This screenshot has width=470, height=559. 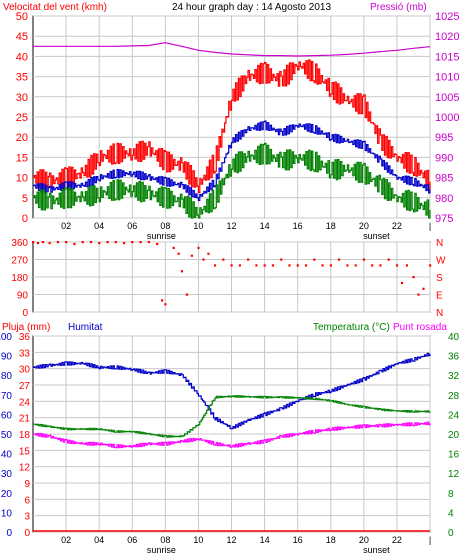 I want to click on tick-label-humidity: 10, so click(x=7, y=513).